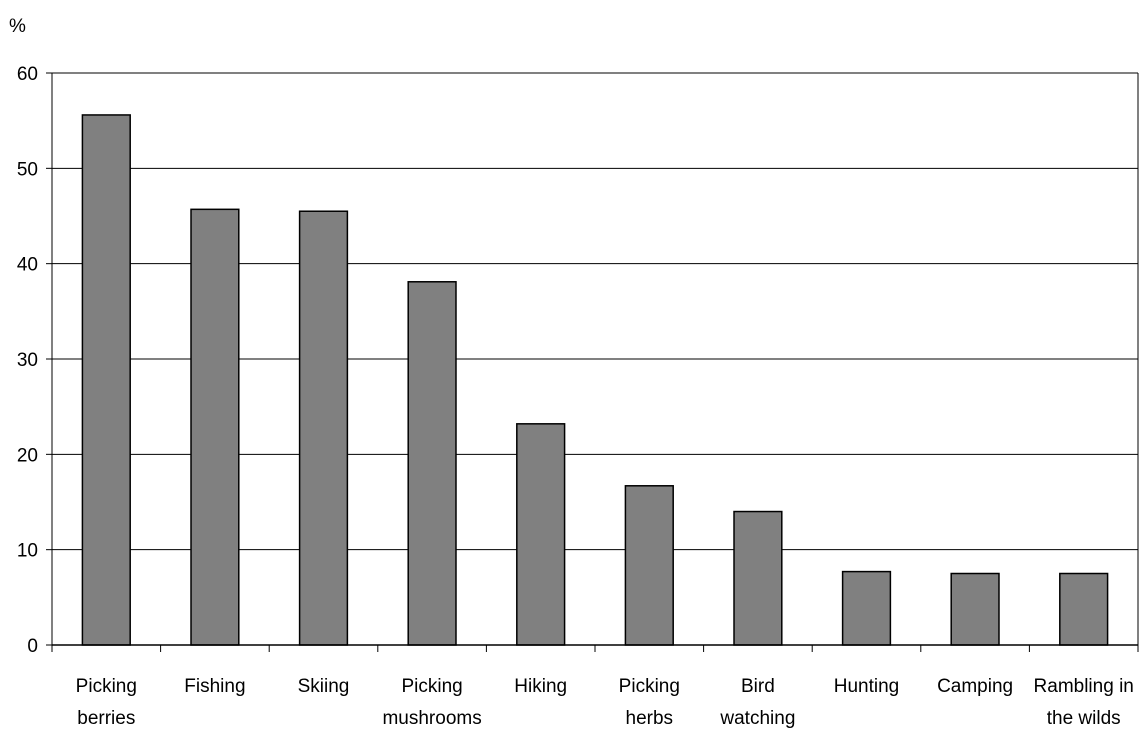 This screenshot has height=731, width=1139. What do you see at coordinates (867, 686) in the screenshot?
I see `x-category-label: Hunting` at bounding box center [867, 686].